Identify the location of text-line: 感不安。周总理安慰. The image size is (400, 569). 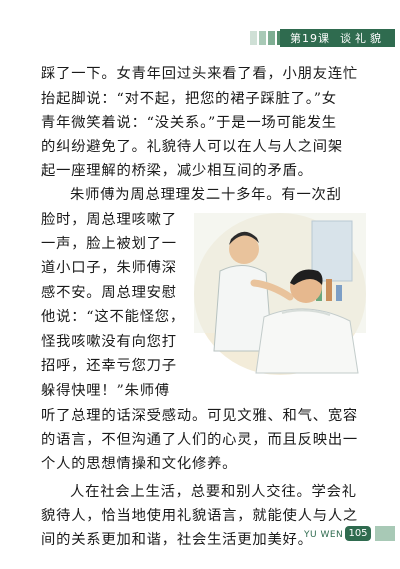
(109, 293).